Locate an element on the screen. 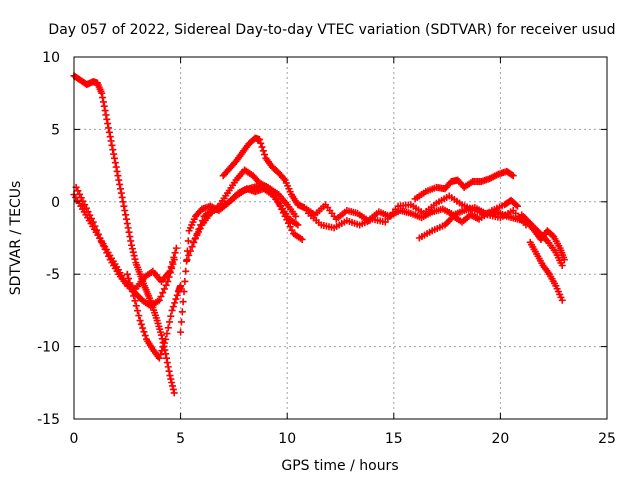  x-axis-label: GPS time / hours is located at coordinates (339, 466).